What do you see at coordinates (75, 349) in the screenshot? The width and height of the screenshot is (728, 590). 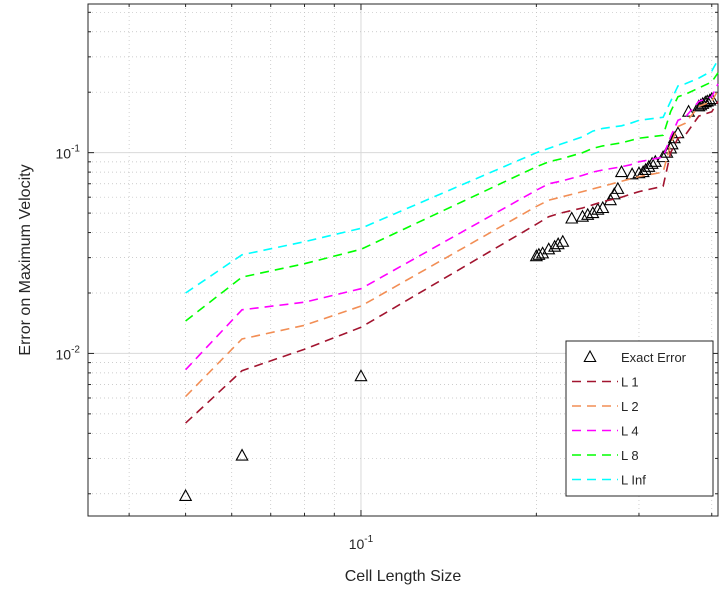 I see `tick-exponent: -2` at bounding box center [75, 349].